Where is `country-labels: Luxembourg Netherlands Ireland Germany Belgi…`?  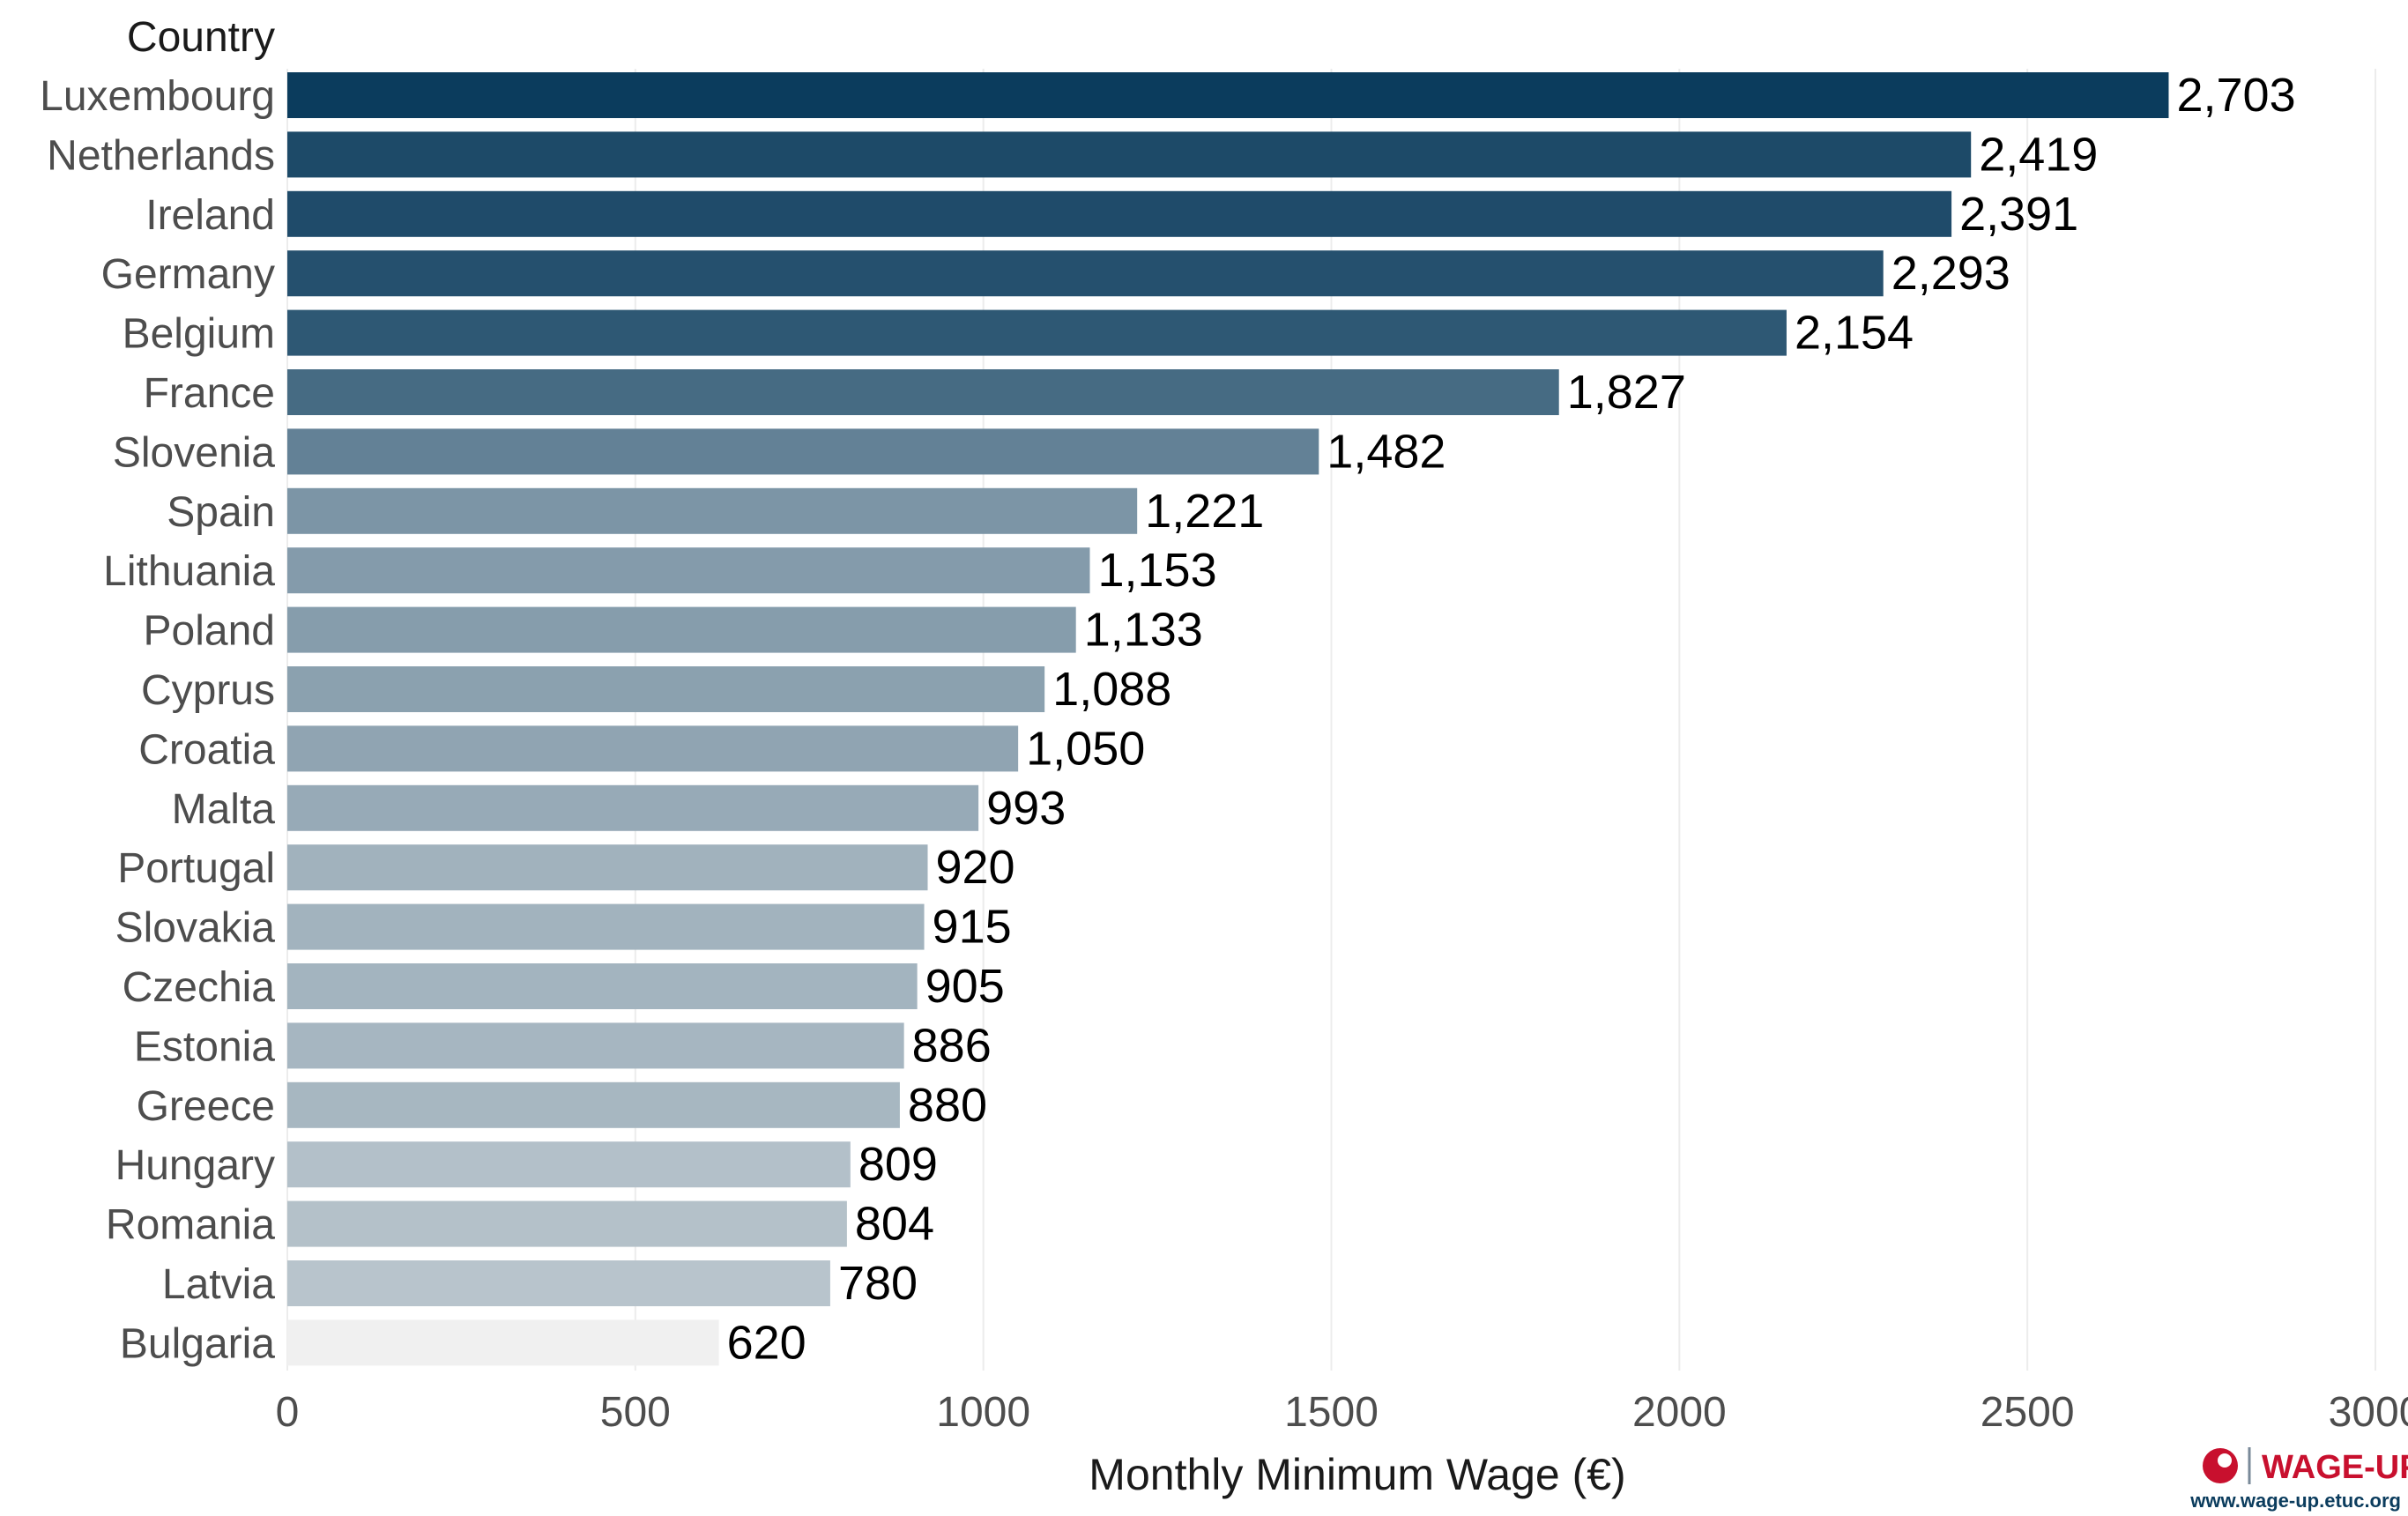
country-labels: Luxembourg Netherlands Ireland Germany Belgi… is located at coordinates (157, 720).